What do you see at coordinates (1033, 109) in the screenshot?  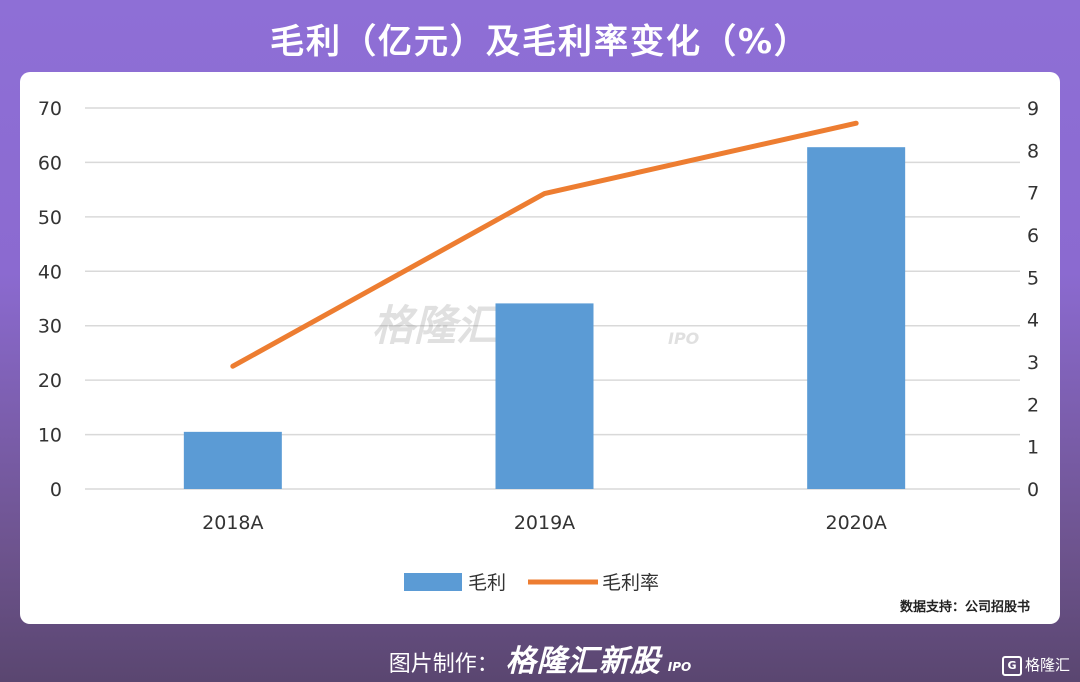 I see `right-tick-label: 9` at bounding box center [1033, 109].